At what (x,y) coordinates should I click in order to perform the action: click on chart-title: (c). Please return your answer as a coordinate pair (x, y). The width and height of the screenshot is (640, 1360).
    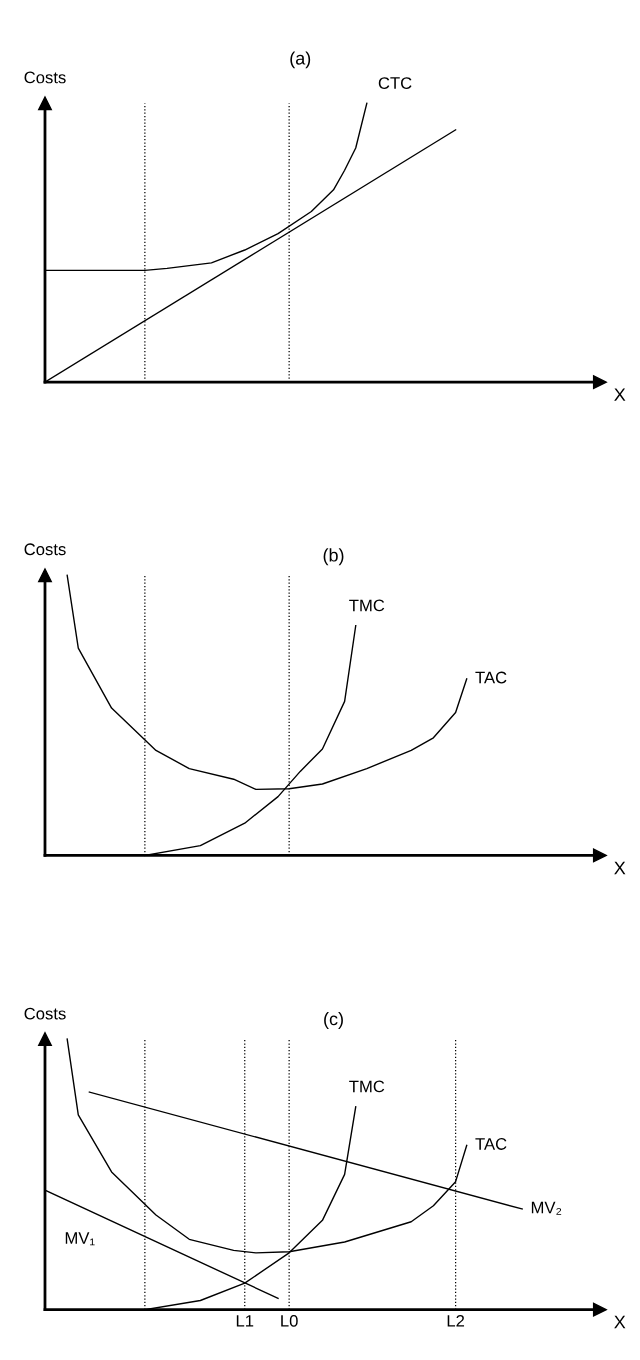
    Looking at the image, I should click on (333, 1020).